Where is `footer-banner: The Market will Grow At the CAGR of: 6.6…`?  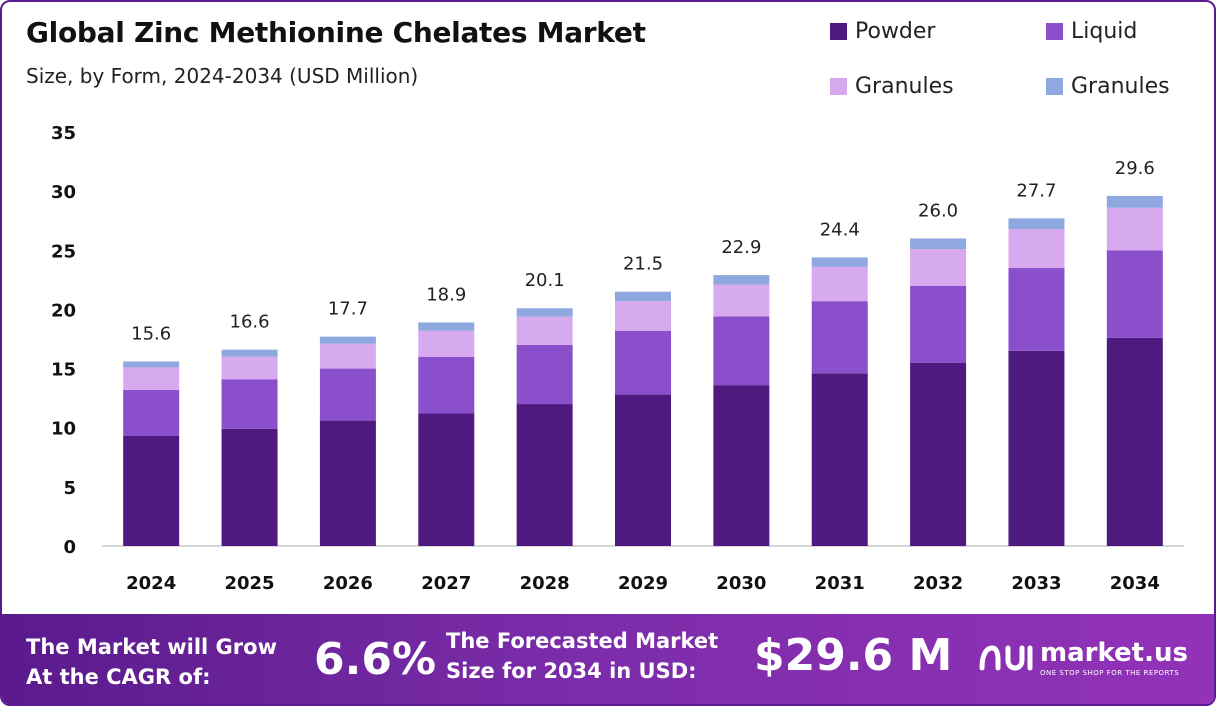 footer-banner: The Market will Grow At the CAGR of: 6.6… is located at coordinates (608, 659).